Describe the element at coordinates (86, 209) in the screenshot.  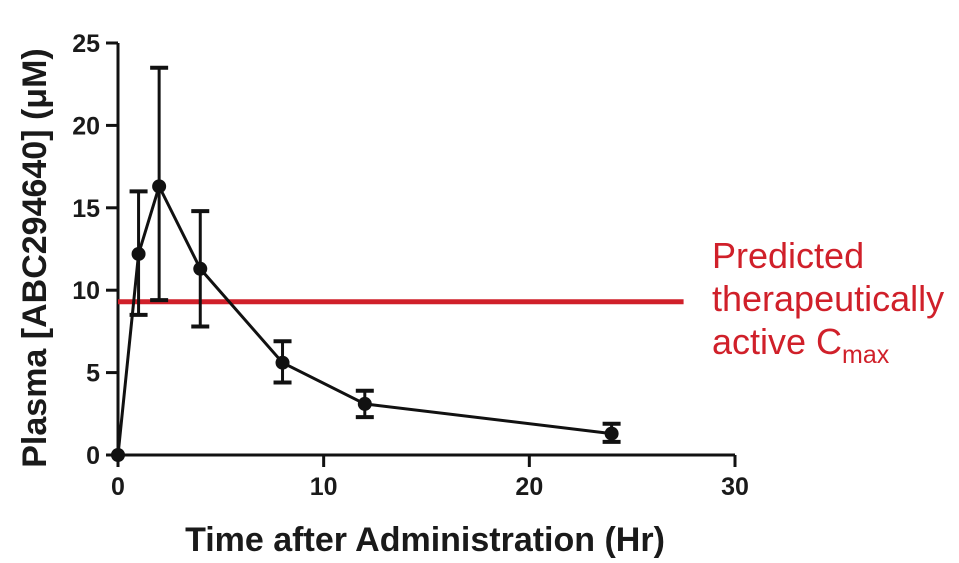
I see `y-tick-label: 15` at that location.